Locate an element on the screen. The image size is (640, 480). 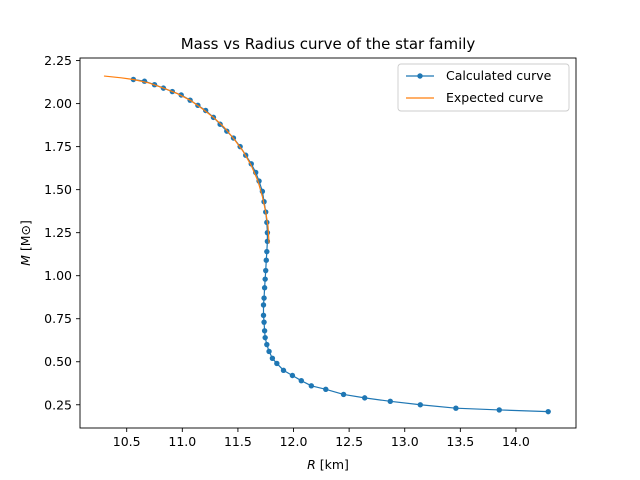
x-tick-label: 10.5 is located at coordinates (127, 441).